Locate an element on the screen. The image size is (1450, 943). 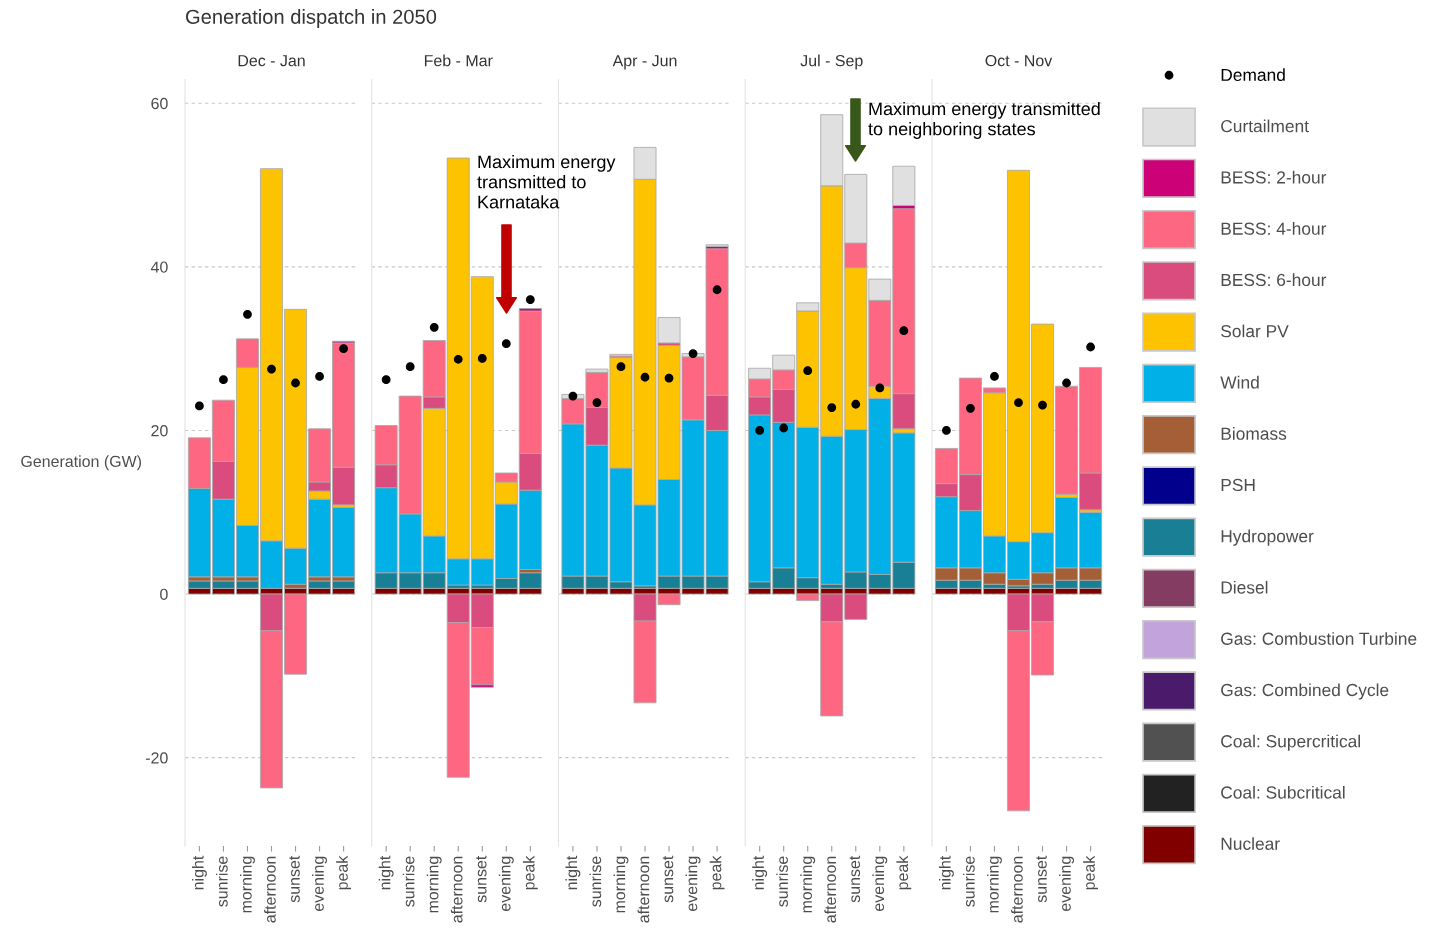
chart-subtitle: Oct - Nov is located at coordinates (1019, 60).